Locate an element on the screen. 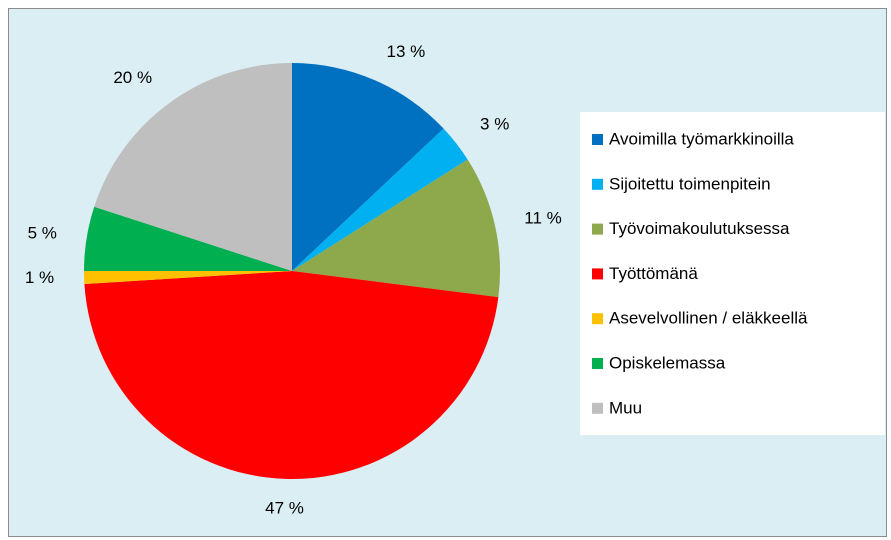  data-label: 13 % is located at coordinates (406, 51).